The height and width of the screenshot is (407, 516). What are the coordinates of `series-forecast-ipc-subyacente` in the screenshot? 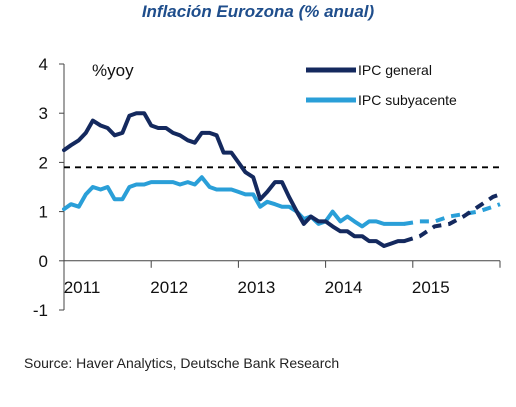 It's located at (452, 214).